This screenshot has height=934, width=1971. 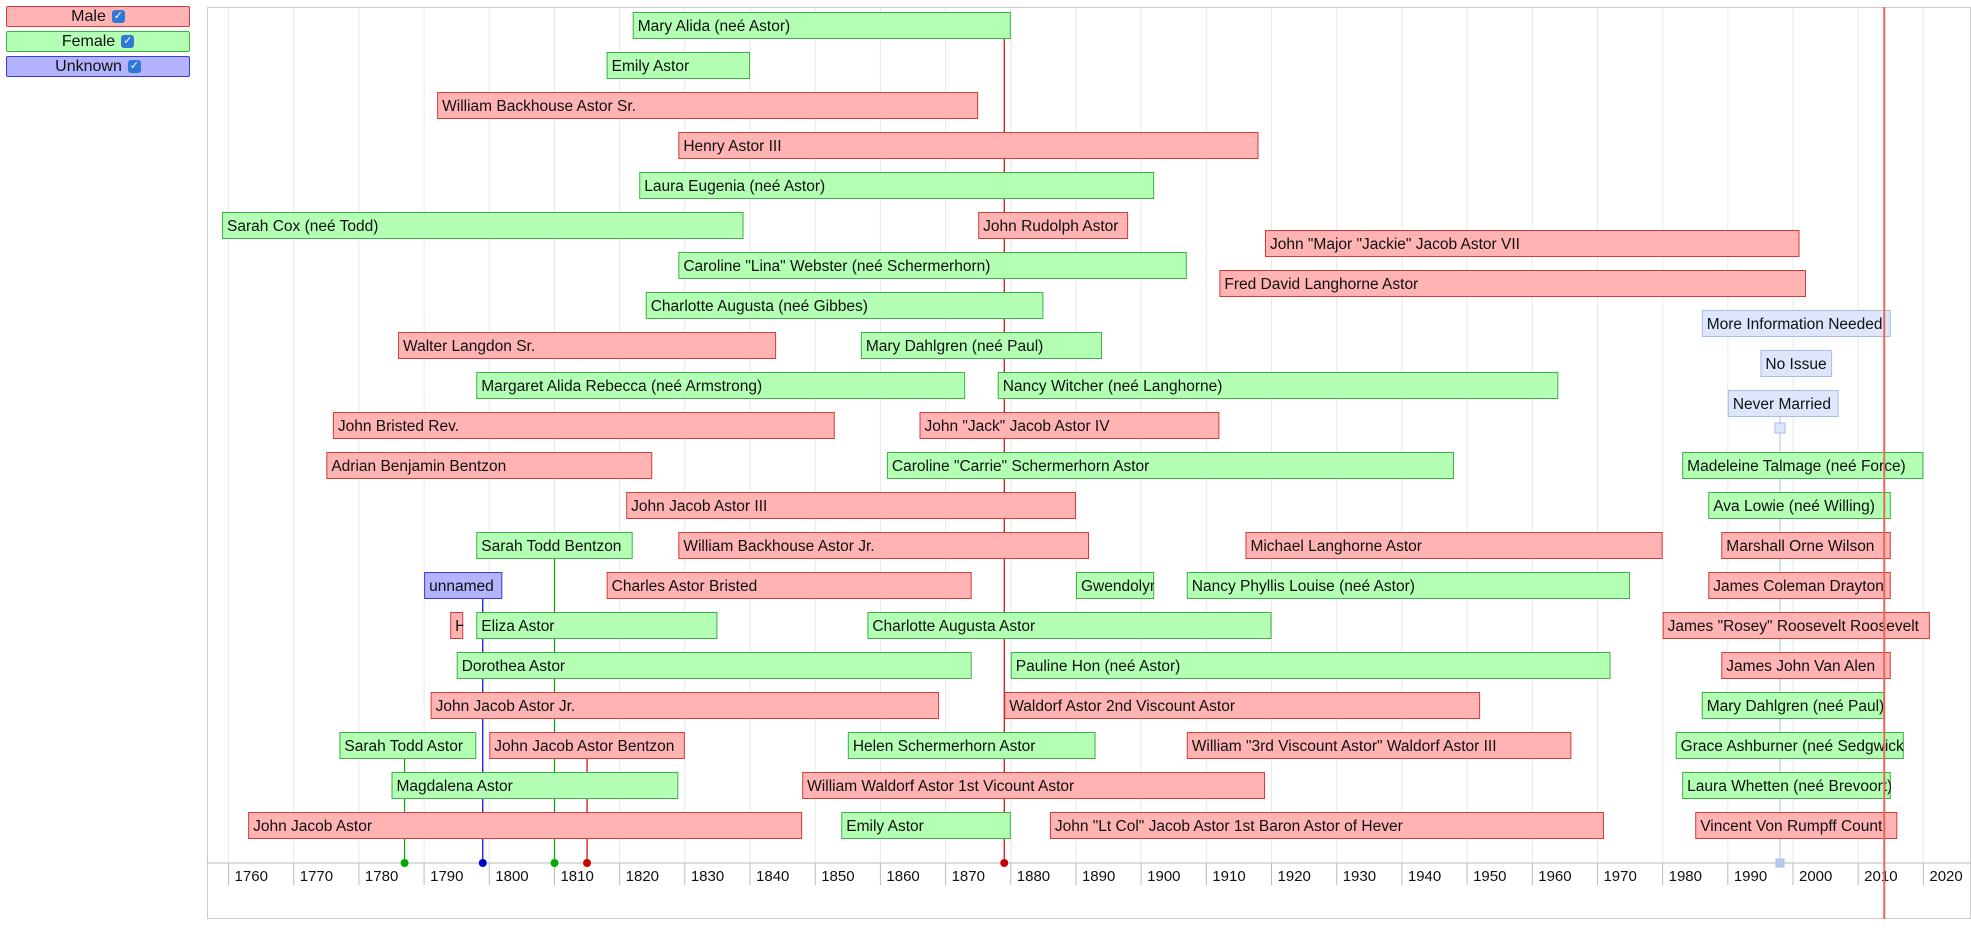 I want to click on event-bar: John "Major "Jackie" Jacob Astor VII, so click(x=1532, y=243).